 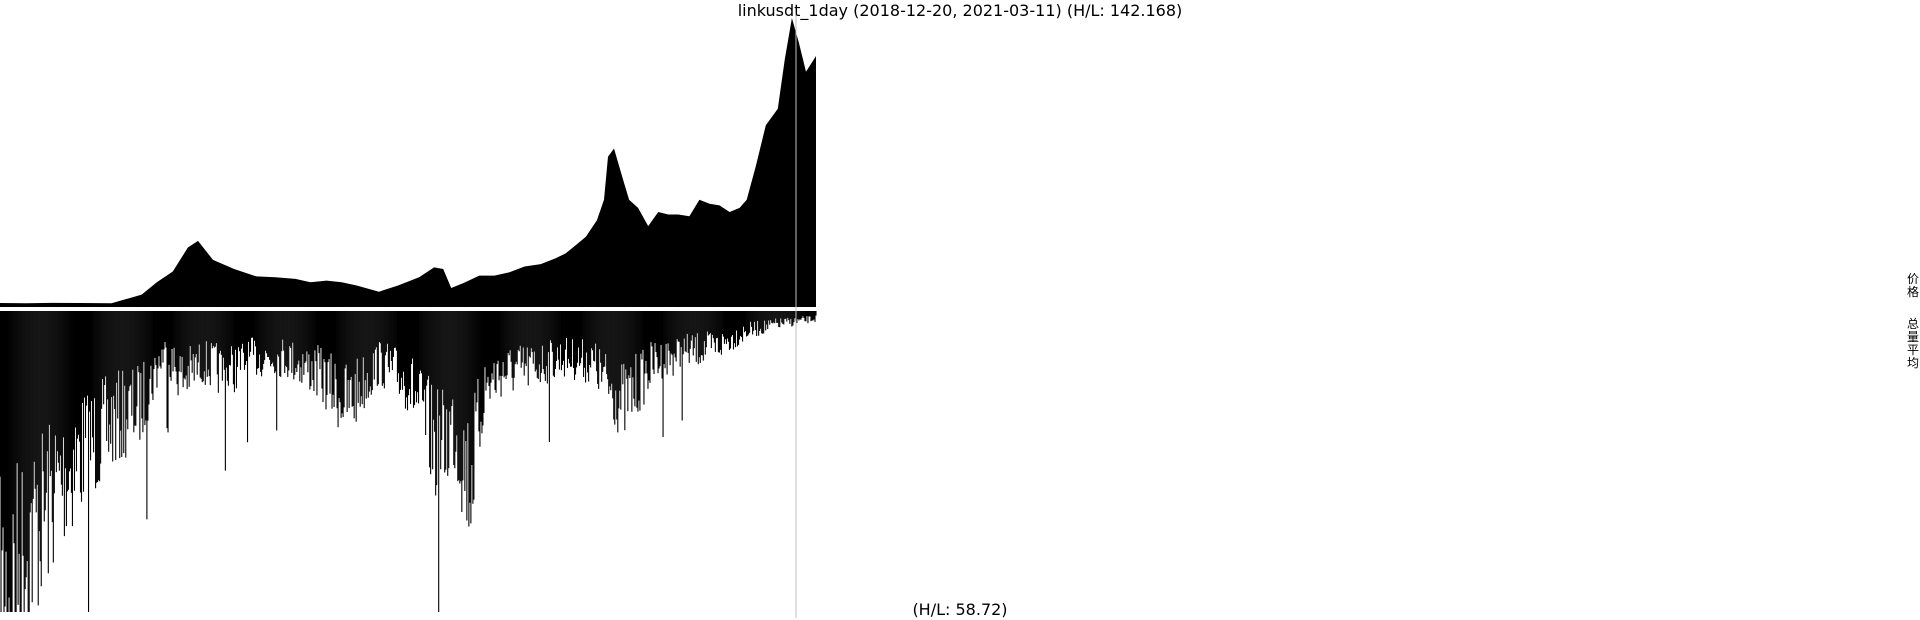 I want to click on legend-volume: 总量平均, so click(x=1912, y=343).